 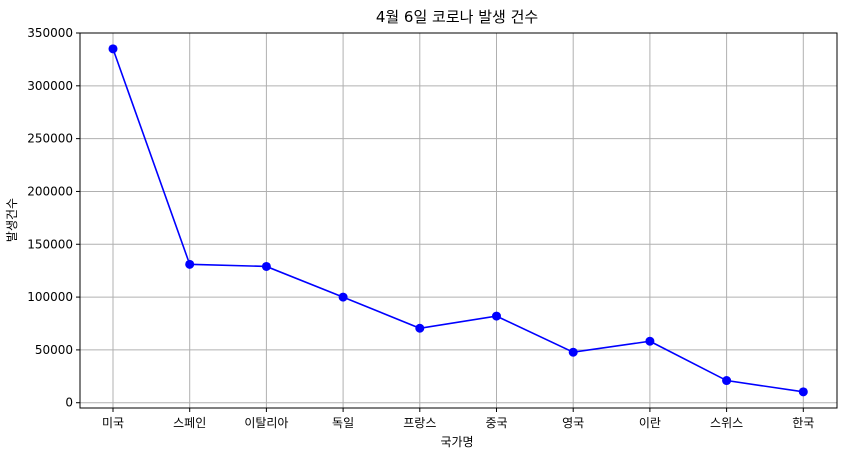 What do you see at coordinates (803, 392) in the screenshot?
I see `data-point-한국` at bounding box center [803, 392].